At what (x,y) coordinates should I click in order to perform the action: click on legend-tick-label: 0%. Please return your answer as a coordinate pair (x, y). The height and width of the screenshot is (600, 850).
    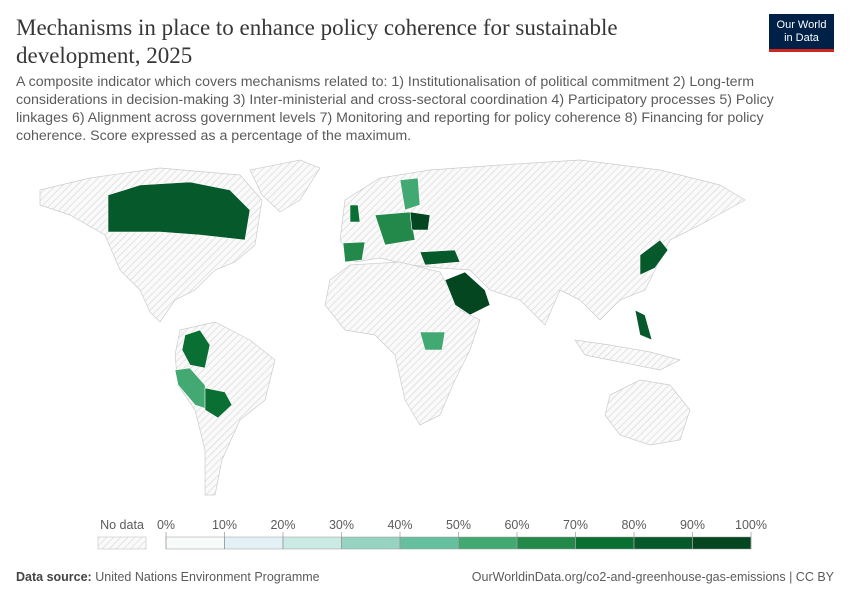
    Looking at the image, I should click on (166, 525).